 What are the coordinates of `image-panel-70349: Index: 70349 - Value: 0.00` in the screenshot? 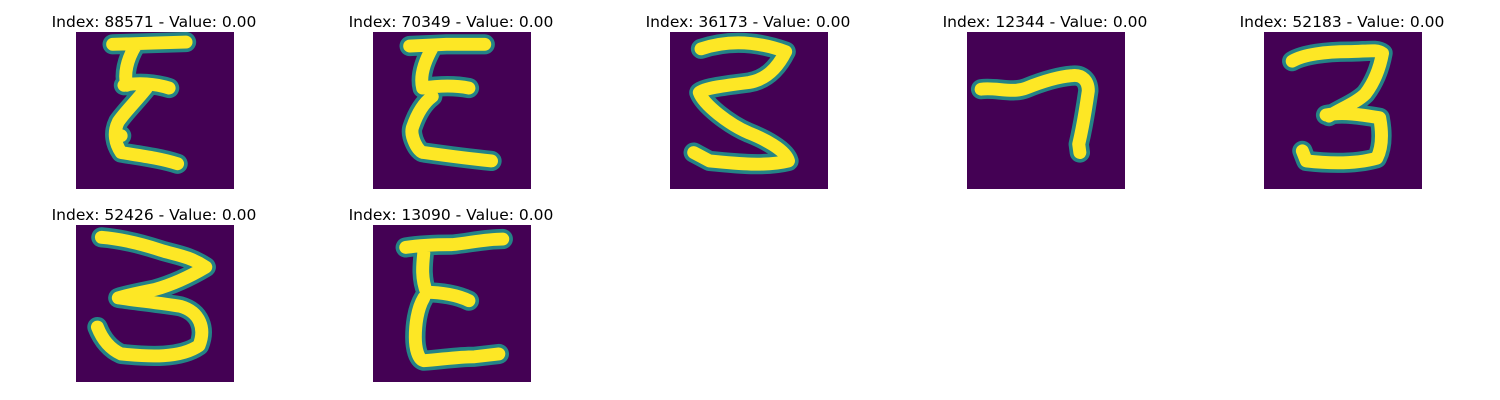 It's located at (451, 107).